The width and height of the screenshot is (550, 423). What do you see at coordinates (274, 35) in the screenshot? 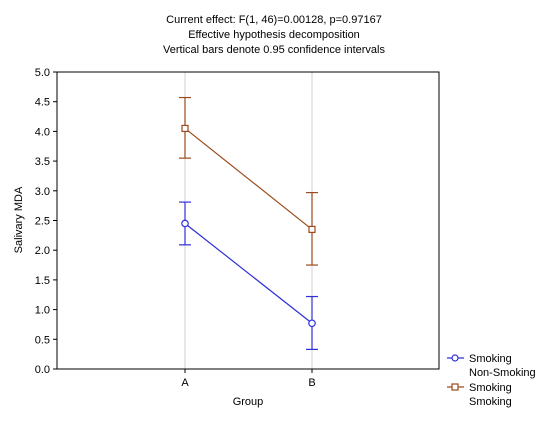
I see `chart-title-line-2: Effective hypothesis decomposition` at bounding box center [274, 35].